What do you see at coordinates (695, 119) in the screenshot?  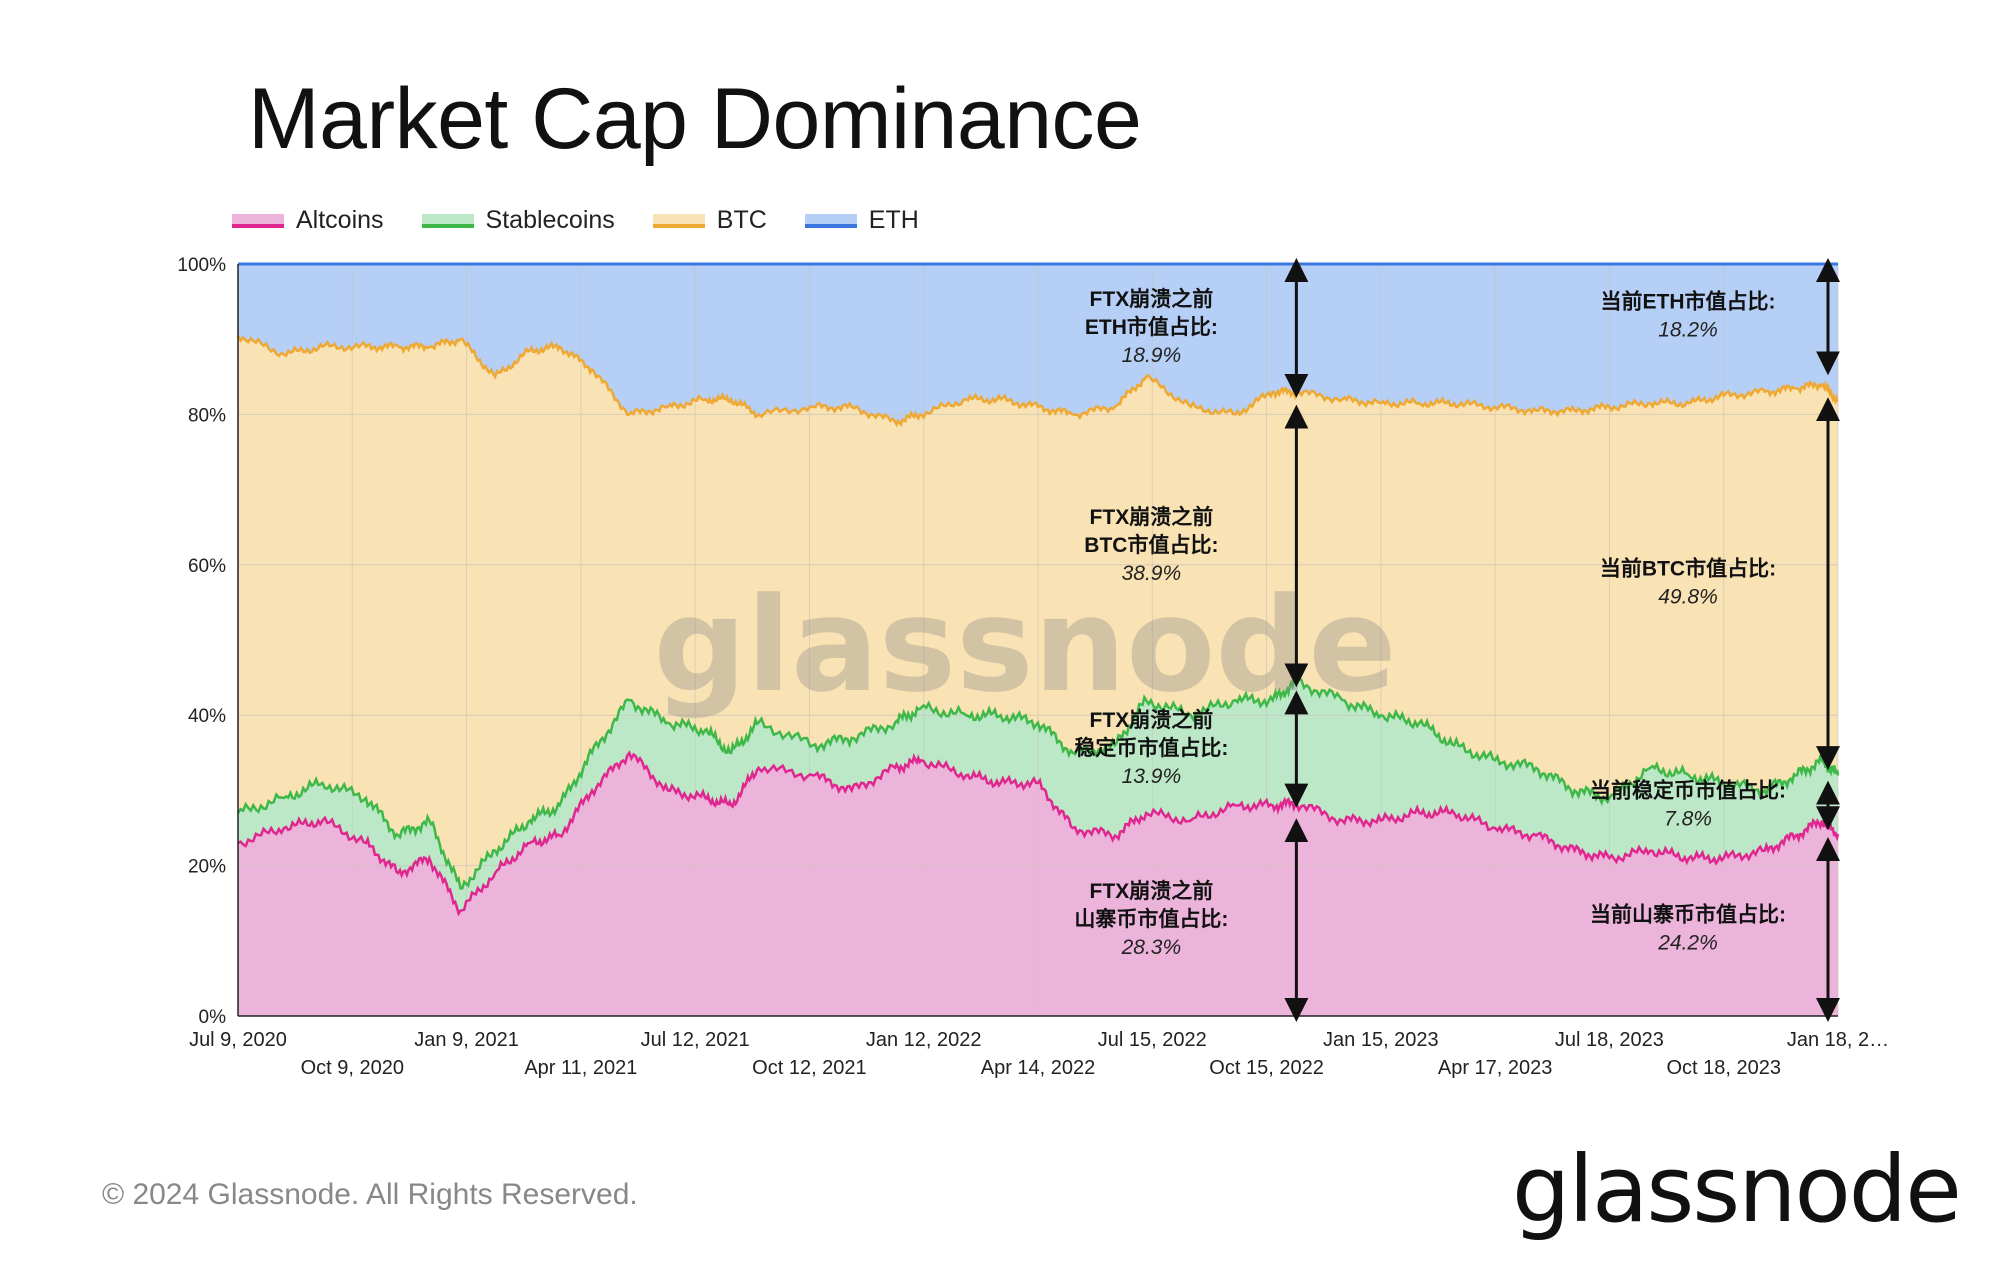 I see `chart-title: Market Cap Dominance` at bounding box center [695, 119].